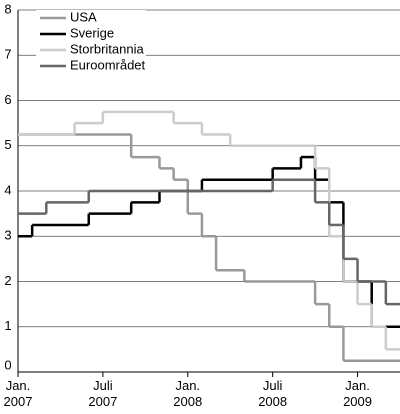  I want to click on legend-label: Storbritannia, so click(107, 48).